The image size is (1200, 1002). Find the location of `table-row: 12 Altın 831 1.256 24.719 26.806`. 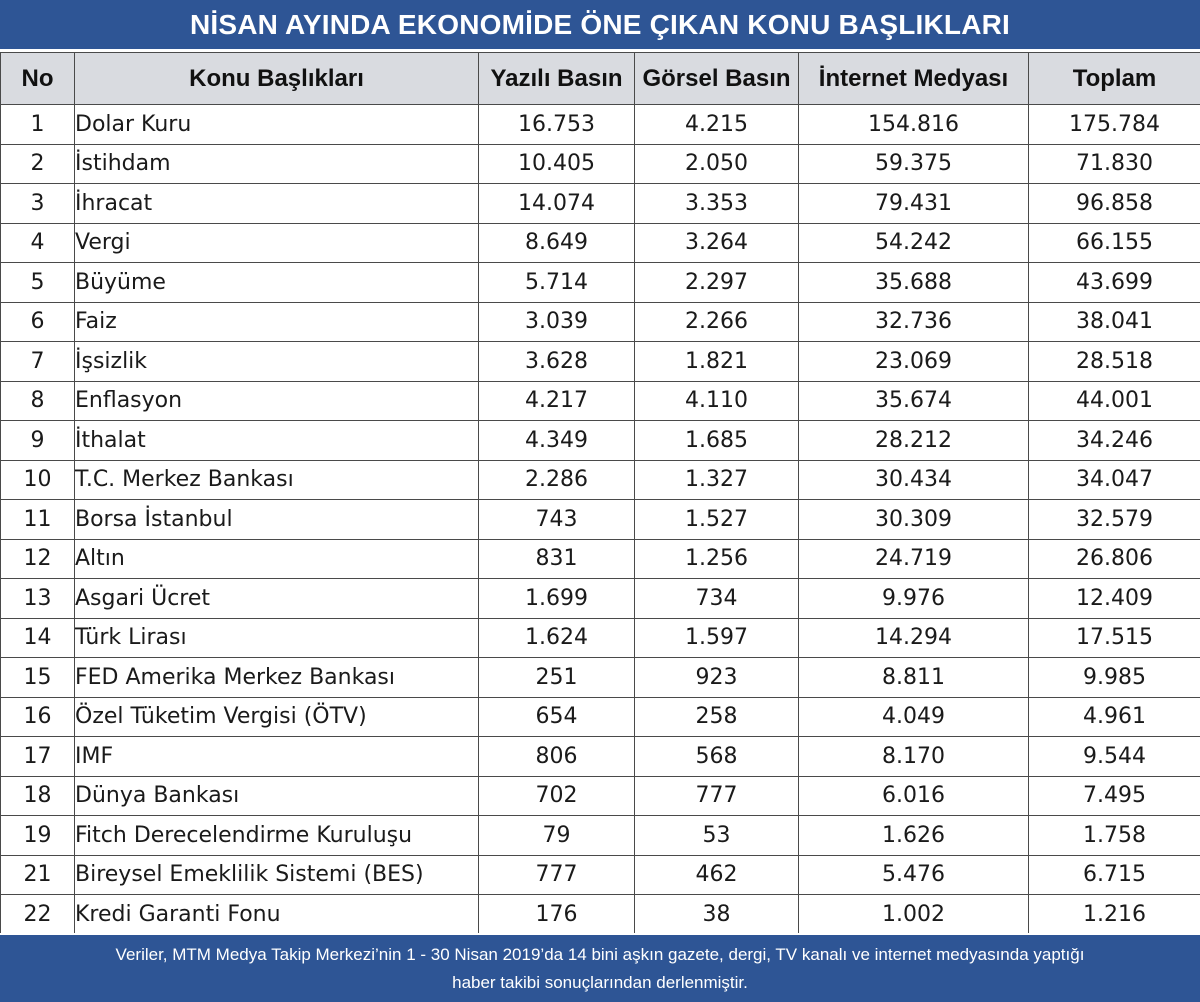

table-row: 12 Altın 831 1.256 24.719 26.806 is located at coordinates (600, 558).